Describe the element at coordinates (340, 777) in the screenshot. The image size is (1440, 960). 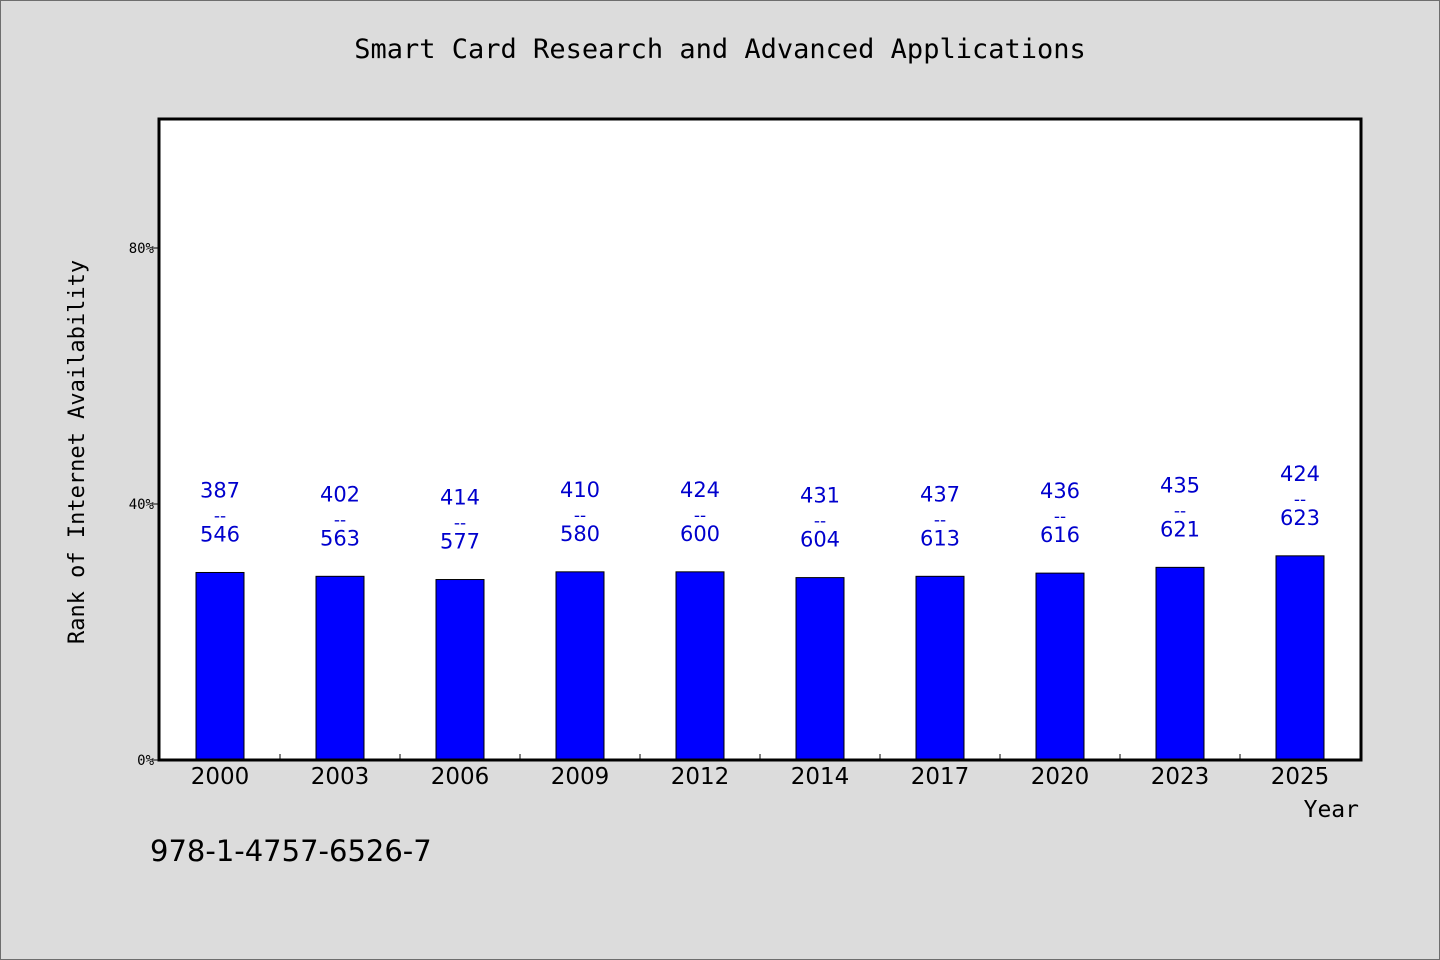
I see `x-tick-label: 2003` at that location.